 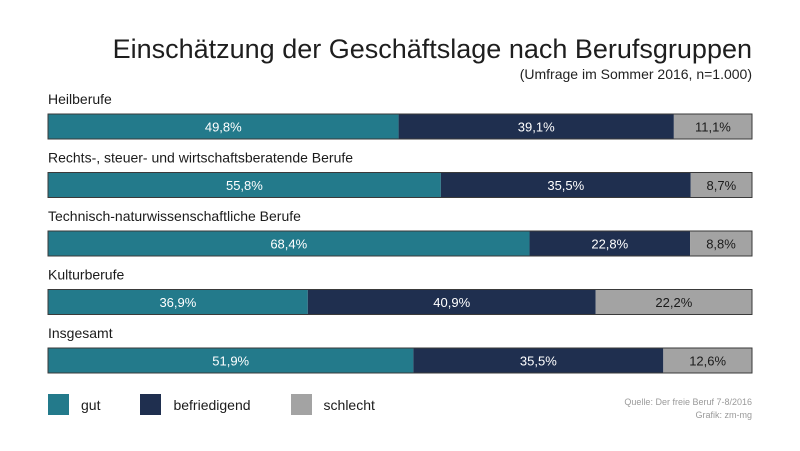 I want to click on value-label-heilberufe-gut: 49,8%, so click(x=223, y=127).